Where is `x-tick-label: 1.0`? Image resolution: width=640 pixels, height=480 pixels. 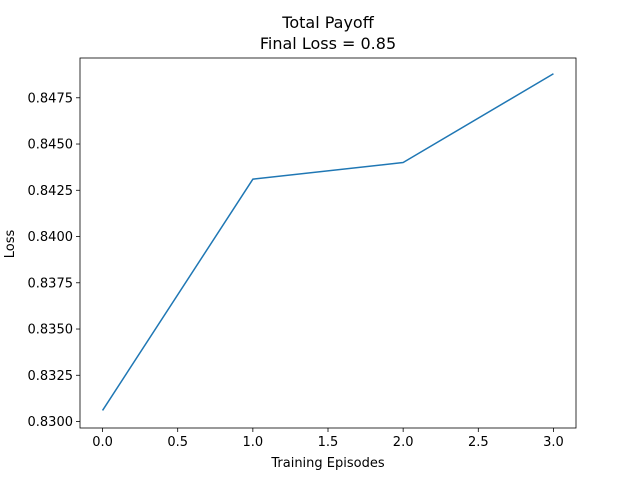 x-tick-label: 1.0 is located at coordinates (253, 442).